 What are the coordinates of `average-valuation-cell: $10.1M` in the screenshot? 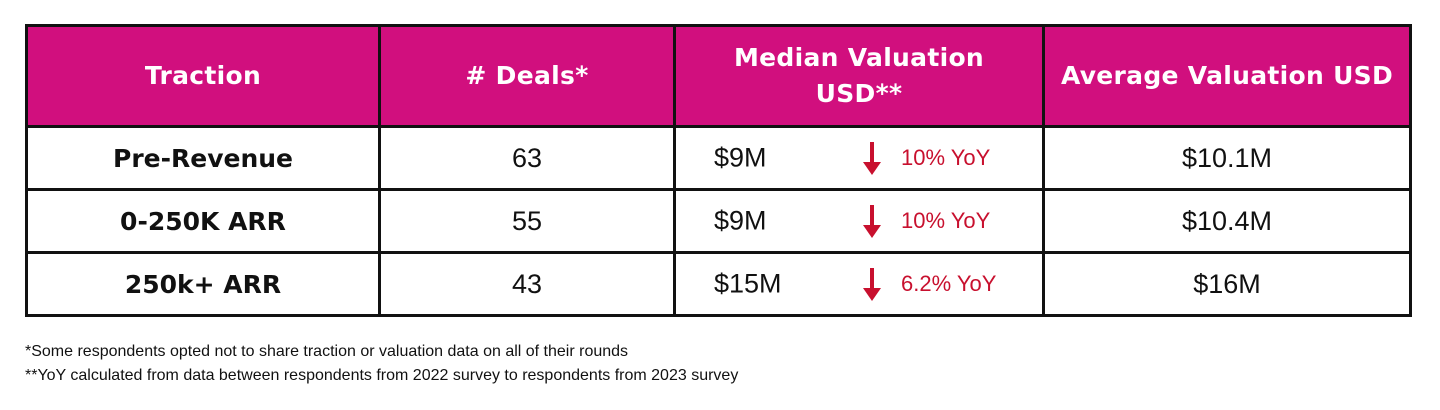 It's located at (1227, 158).